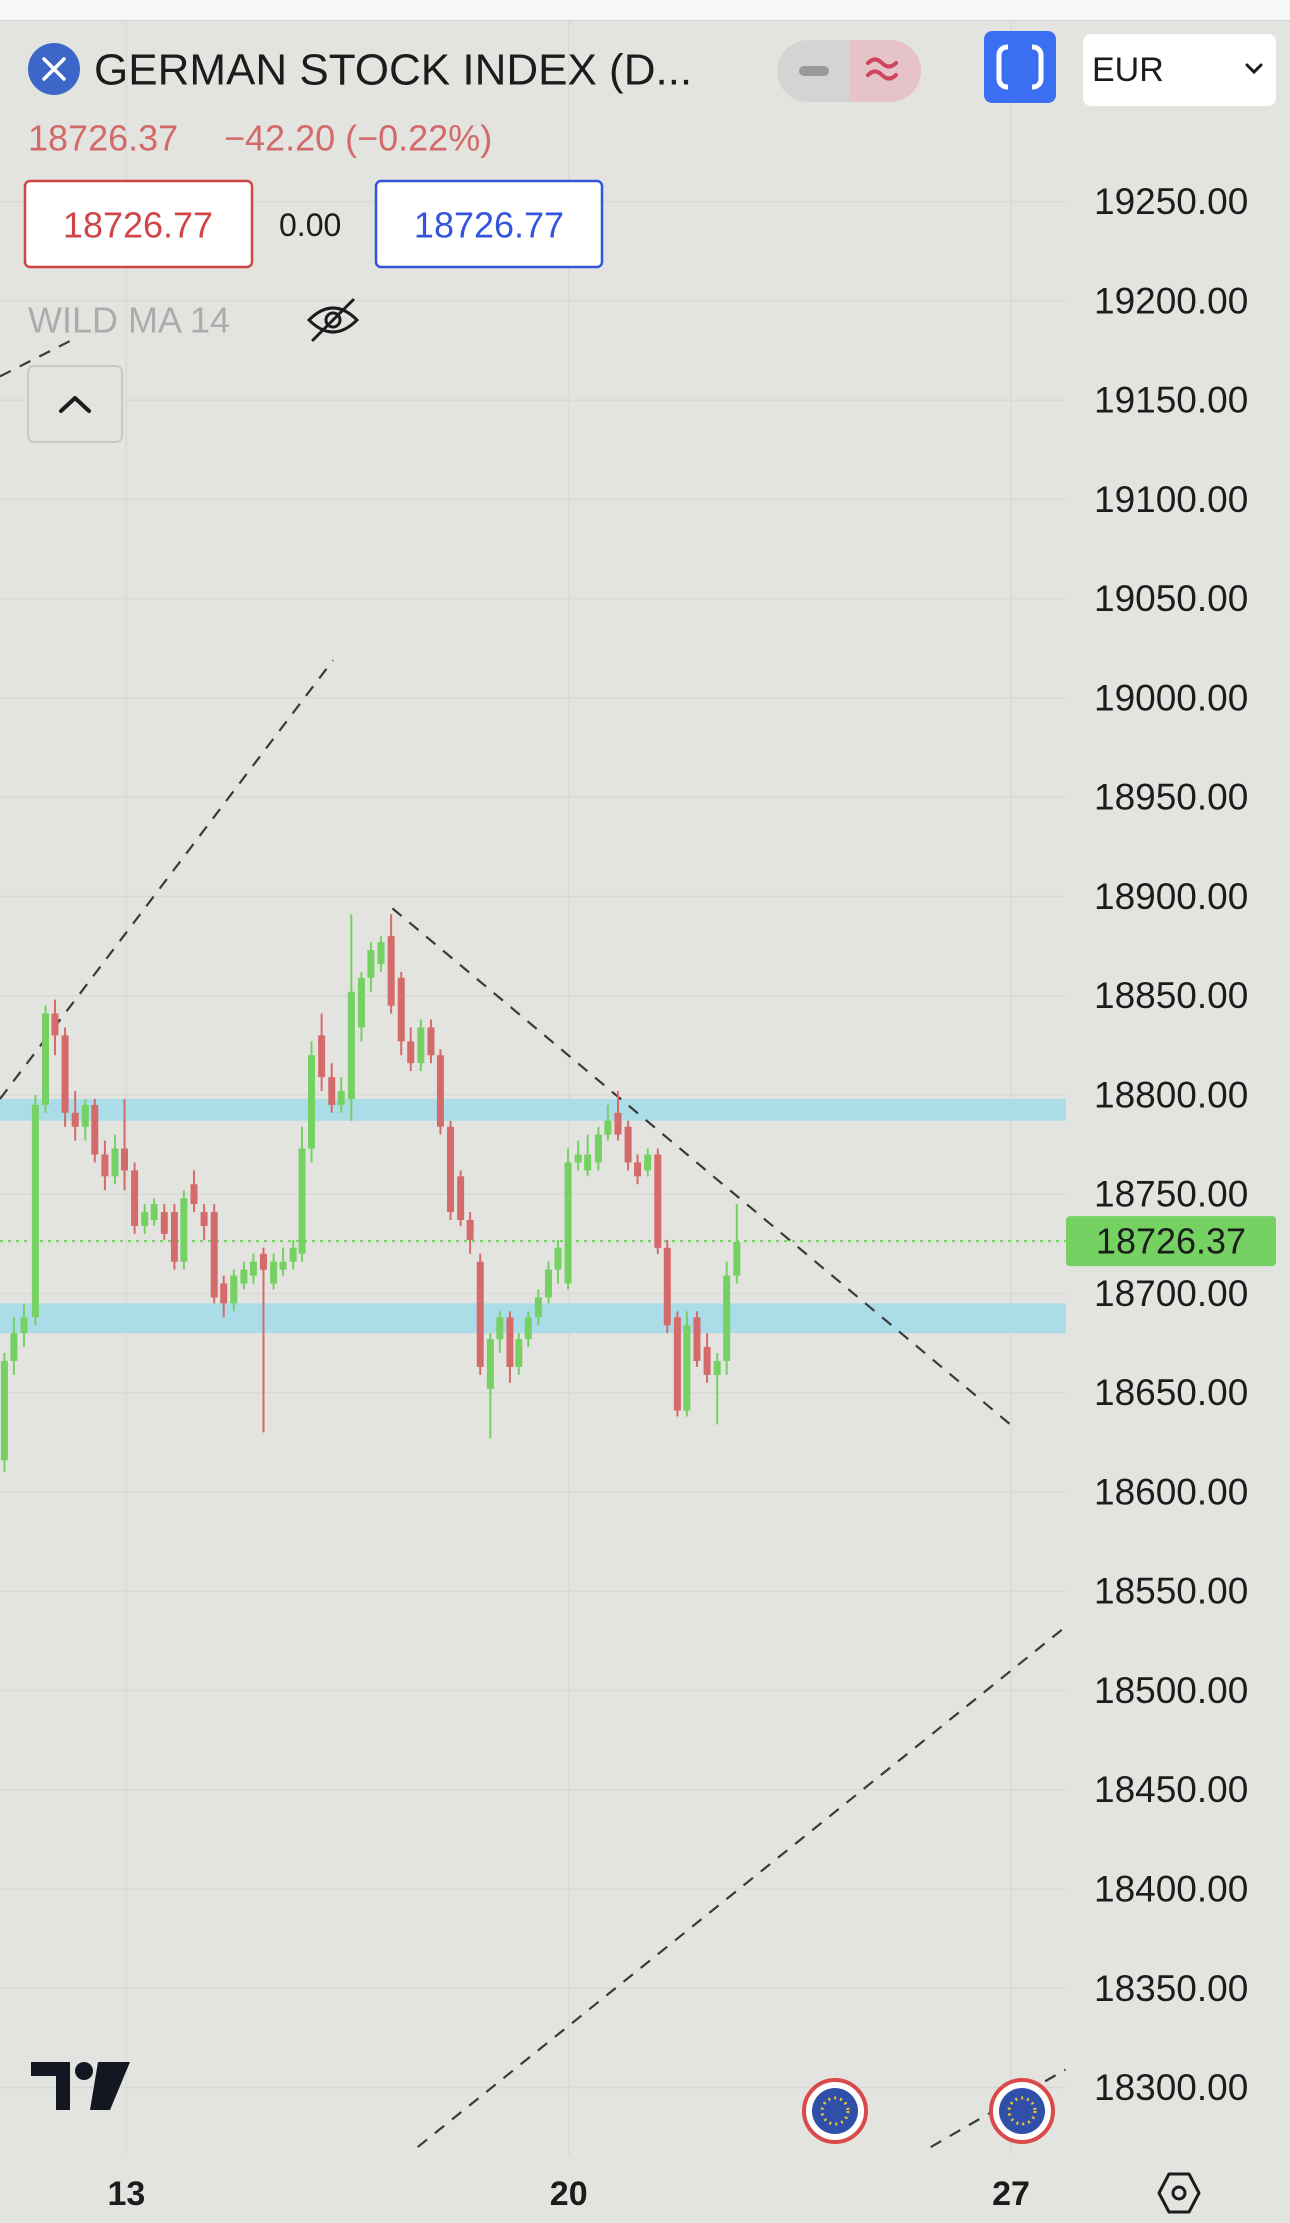 The height and width of the screenshot is (2223, 1290). Describe the element at coordinates (1171, 1194) in the screenshot. I see `y-tick-label: 18750.00` at that location.